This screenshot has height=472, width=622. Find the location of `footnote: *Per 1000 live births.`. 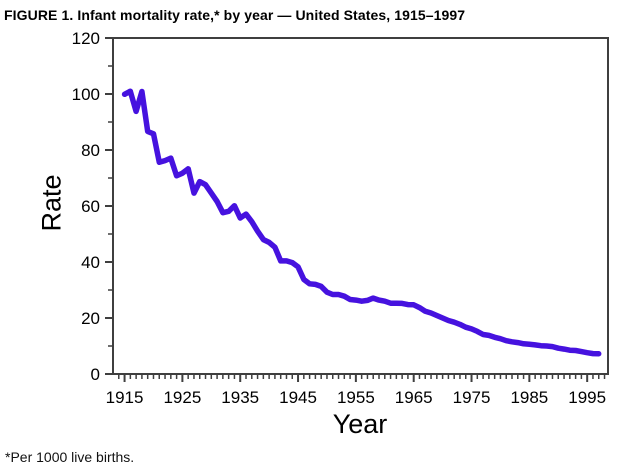

footnote: *Per 1000 live births. is located at coordinates (70, 457).